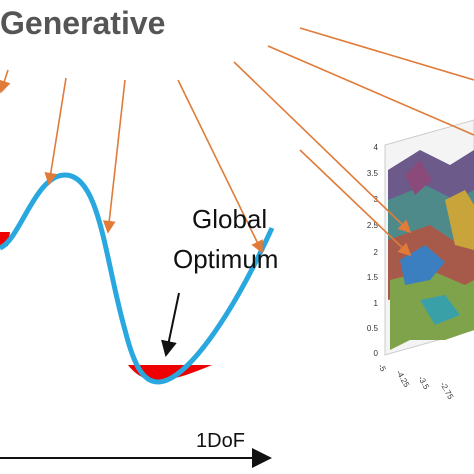 This screenshot has width=474, height=474. What do you see at coordinates (373, 328) in the screenshot?
I see `z-tick-label: 0.5` at bounding box center [373, 328].